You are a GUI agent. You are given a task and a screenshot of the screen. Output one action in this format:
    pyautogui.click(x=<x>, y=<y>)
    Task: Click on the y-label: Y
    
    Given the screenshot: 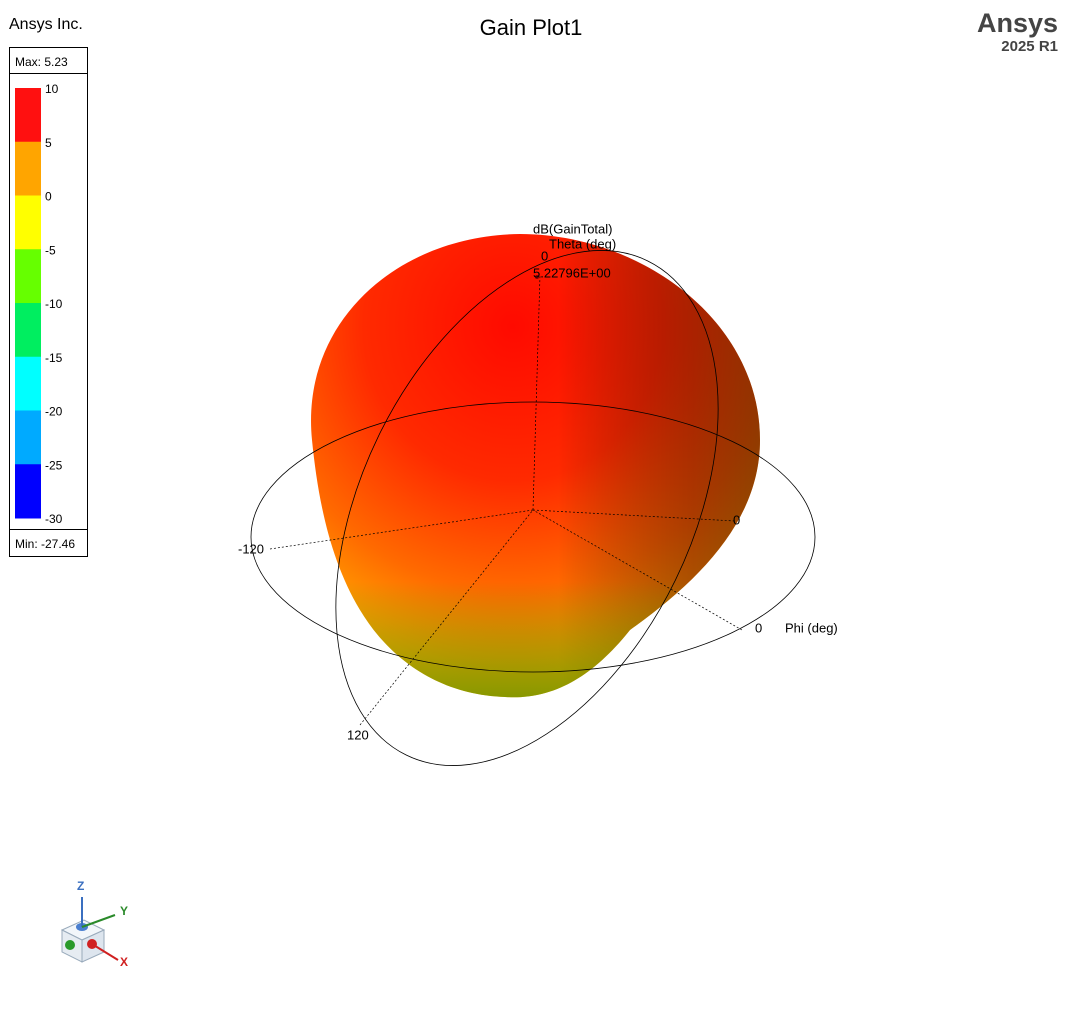 What is the action you would take?
    pyautogui.click(x=124, y=911)
    